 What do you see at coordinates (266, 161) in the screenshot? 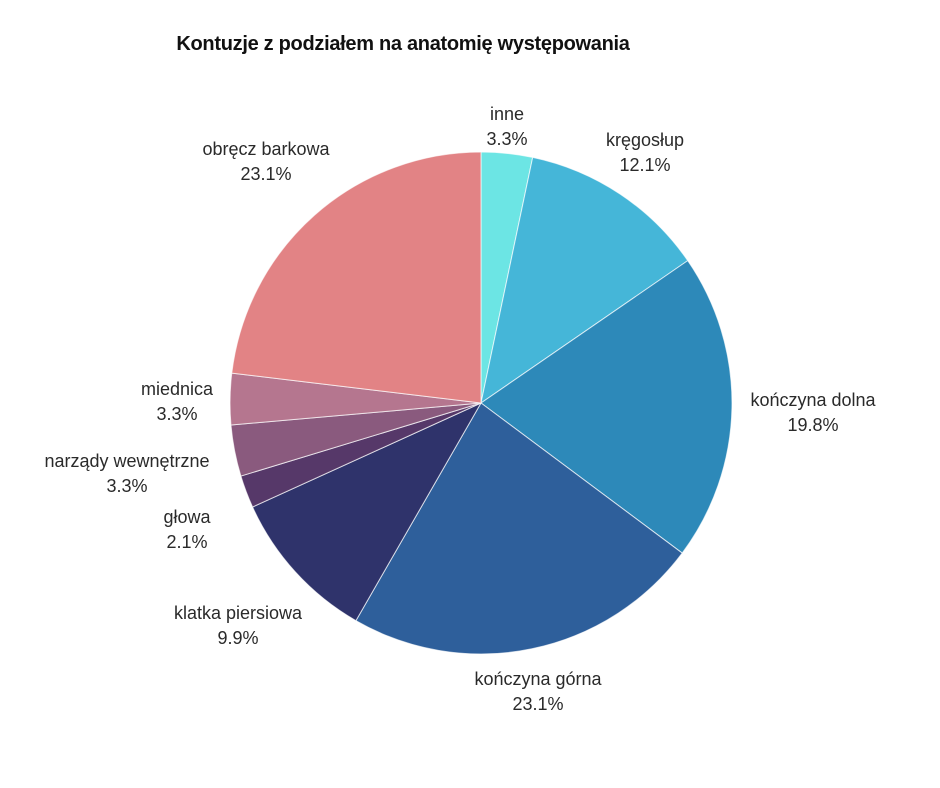
I see `slice-label-obręcz-barkowa: obręcz barkowa 23.1%` at bounding box center [266, 161].